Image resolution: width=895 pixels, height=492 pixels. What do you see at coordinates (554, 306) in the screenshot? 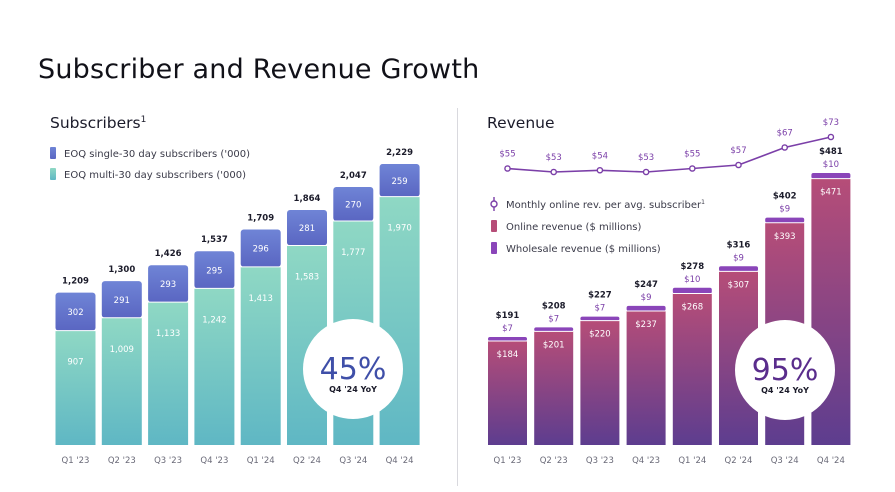
I see `revenue-total-label: $208` at bounding box center [554, 306].